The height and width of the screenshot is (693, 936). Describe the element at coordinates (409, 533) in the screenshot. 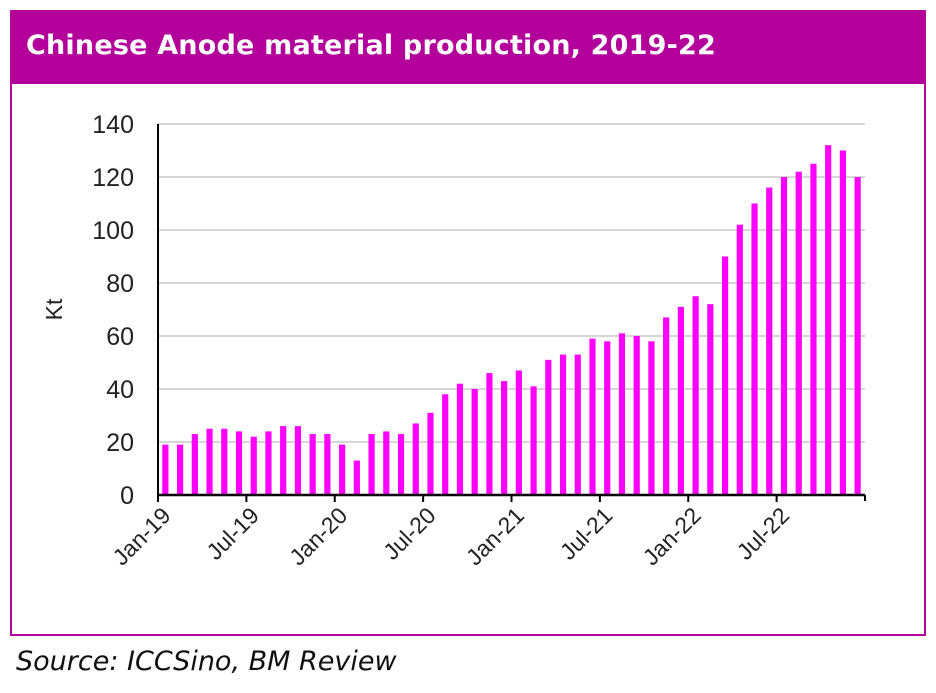

I see `x-tick-label: Jul-20` at that location.